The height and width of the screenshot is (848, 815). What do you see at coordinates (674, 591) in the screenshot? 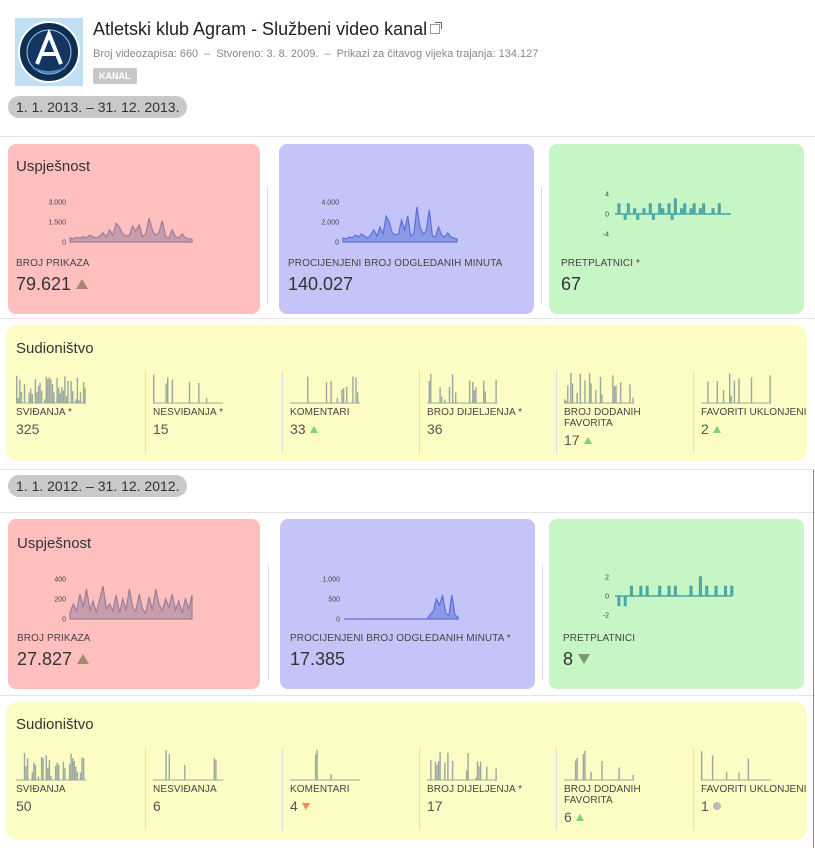
I see `series-line` at bounding box center [674, 591].